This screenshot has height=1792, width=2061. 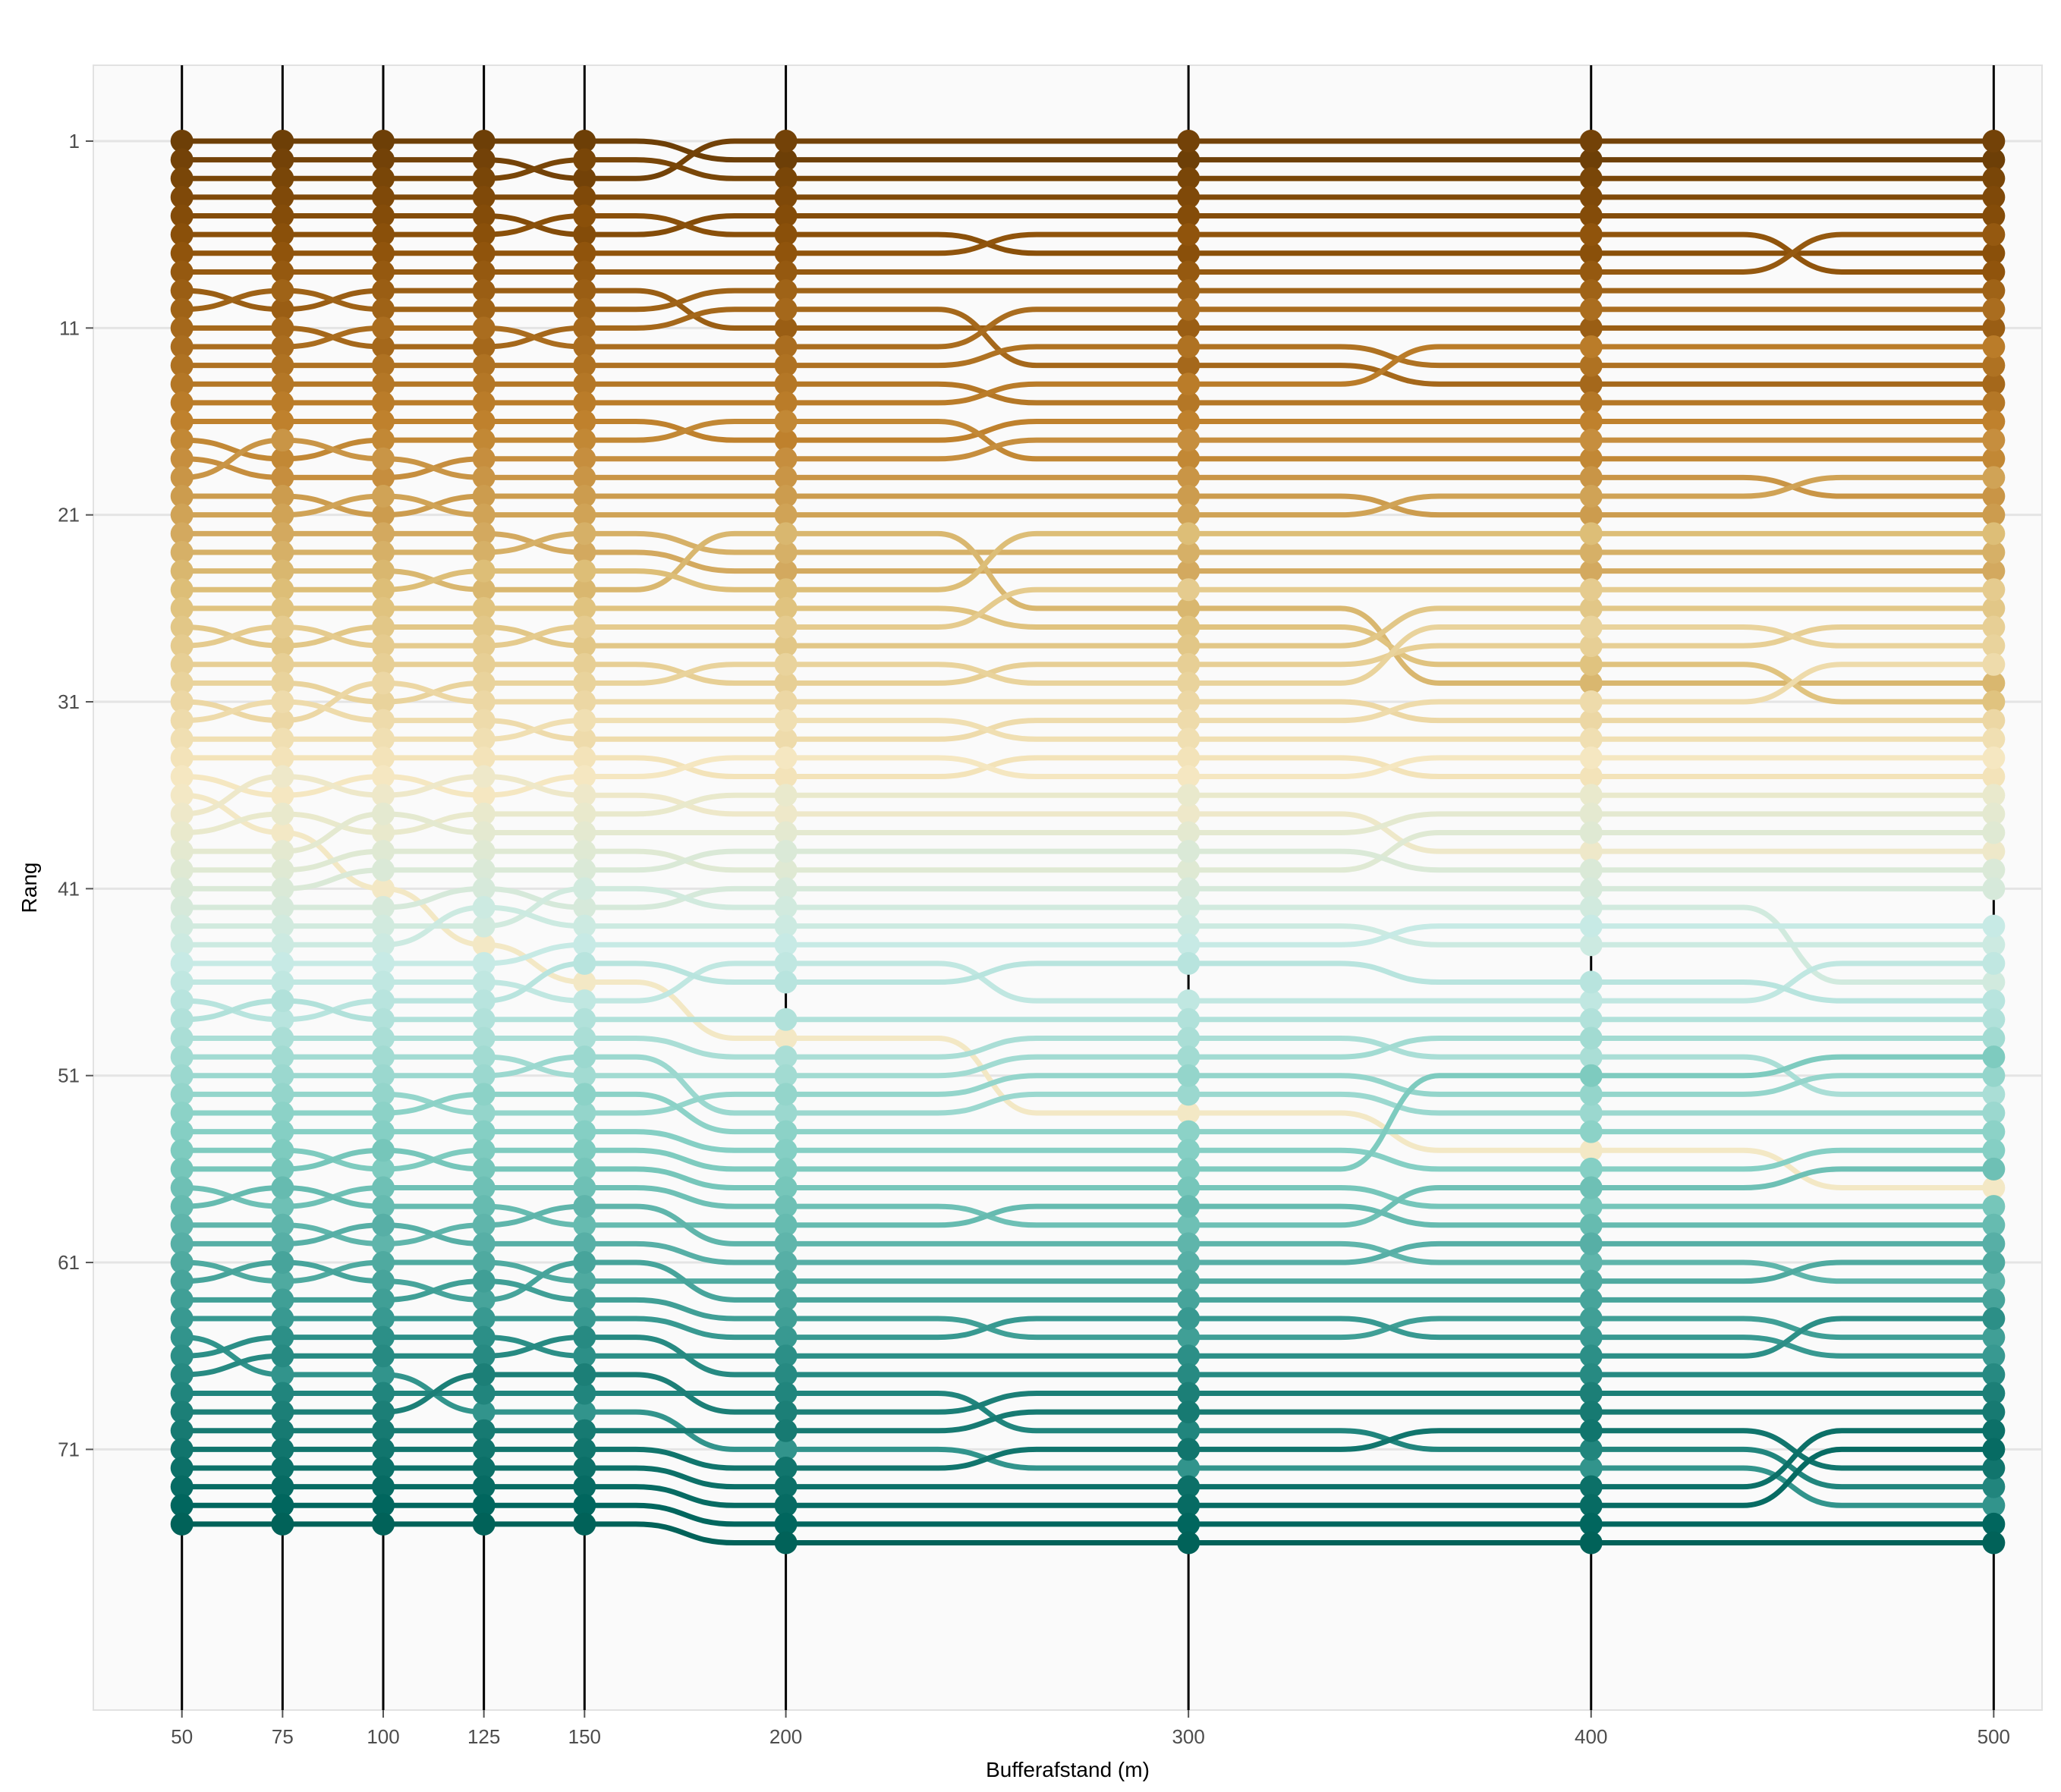 What do you see at coordinates (69, 515) in the screenshot?
I see `y-tick-label: 21` at bounding box center [69, 515].